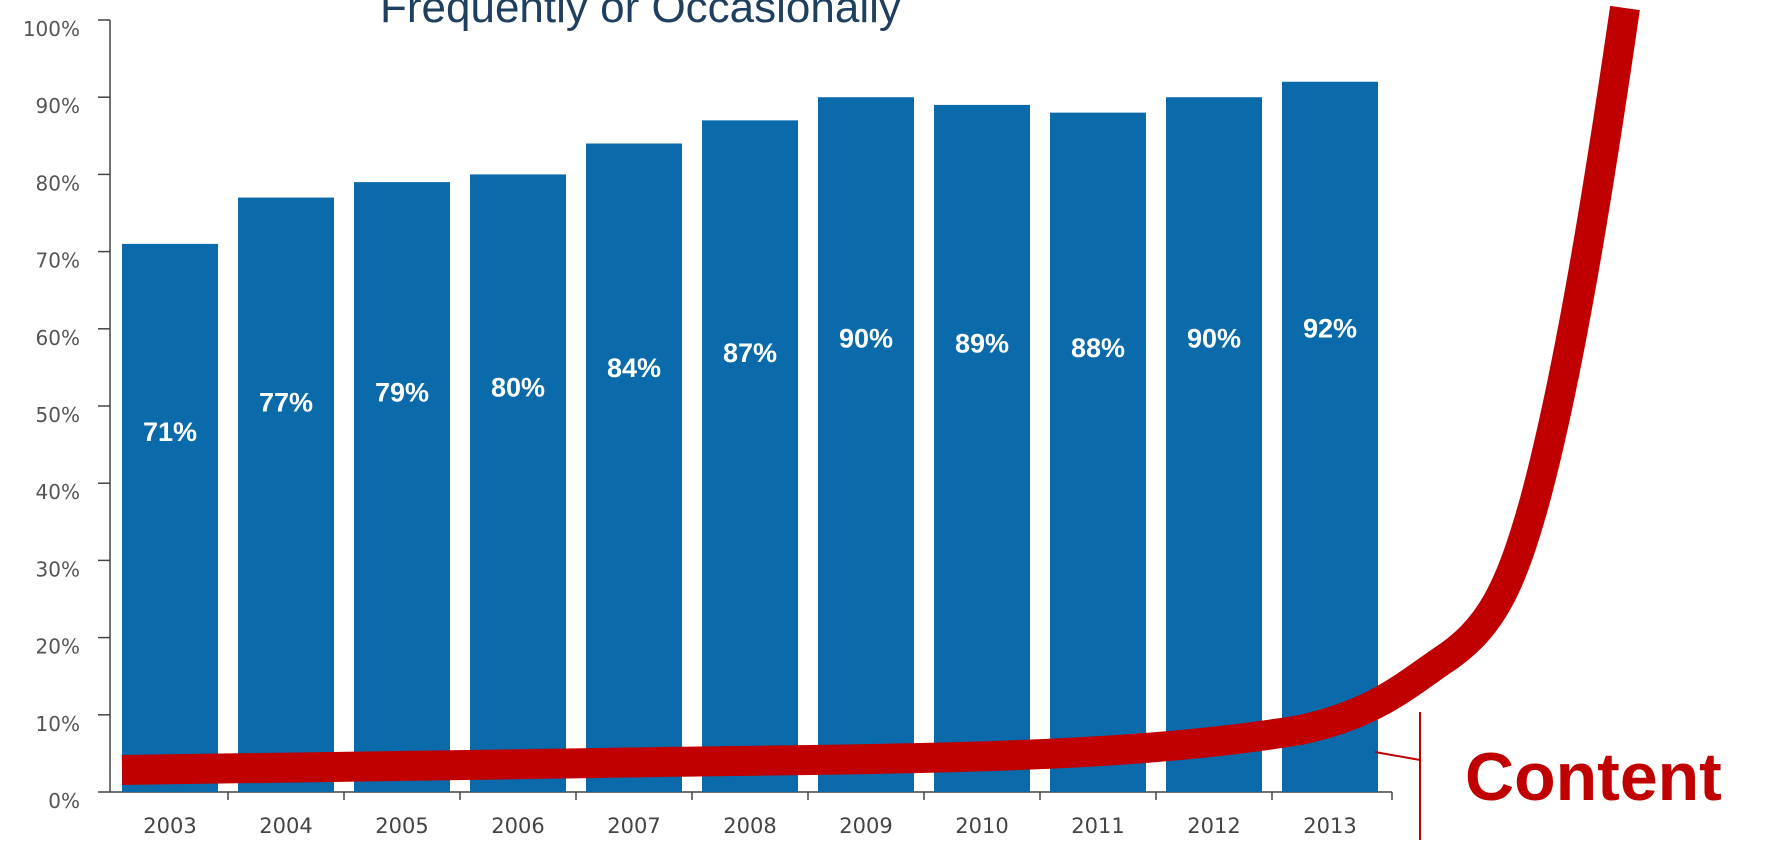 The height and width of the screenshot is (842, 1781). I want to click on y-tick-label: 70%, so click(58, 261).